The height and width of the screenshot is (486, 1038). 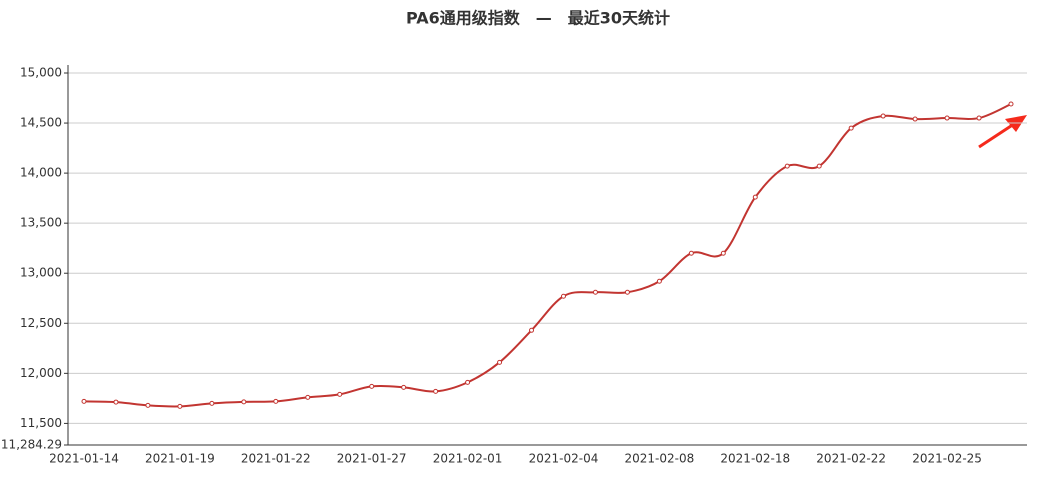 I want to click on y-tick-label: 14,000, so click(x=41, y=173).